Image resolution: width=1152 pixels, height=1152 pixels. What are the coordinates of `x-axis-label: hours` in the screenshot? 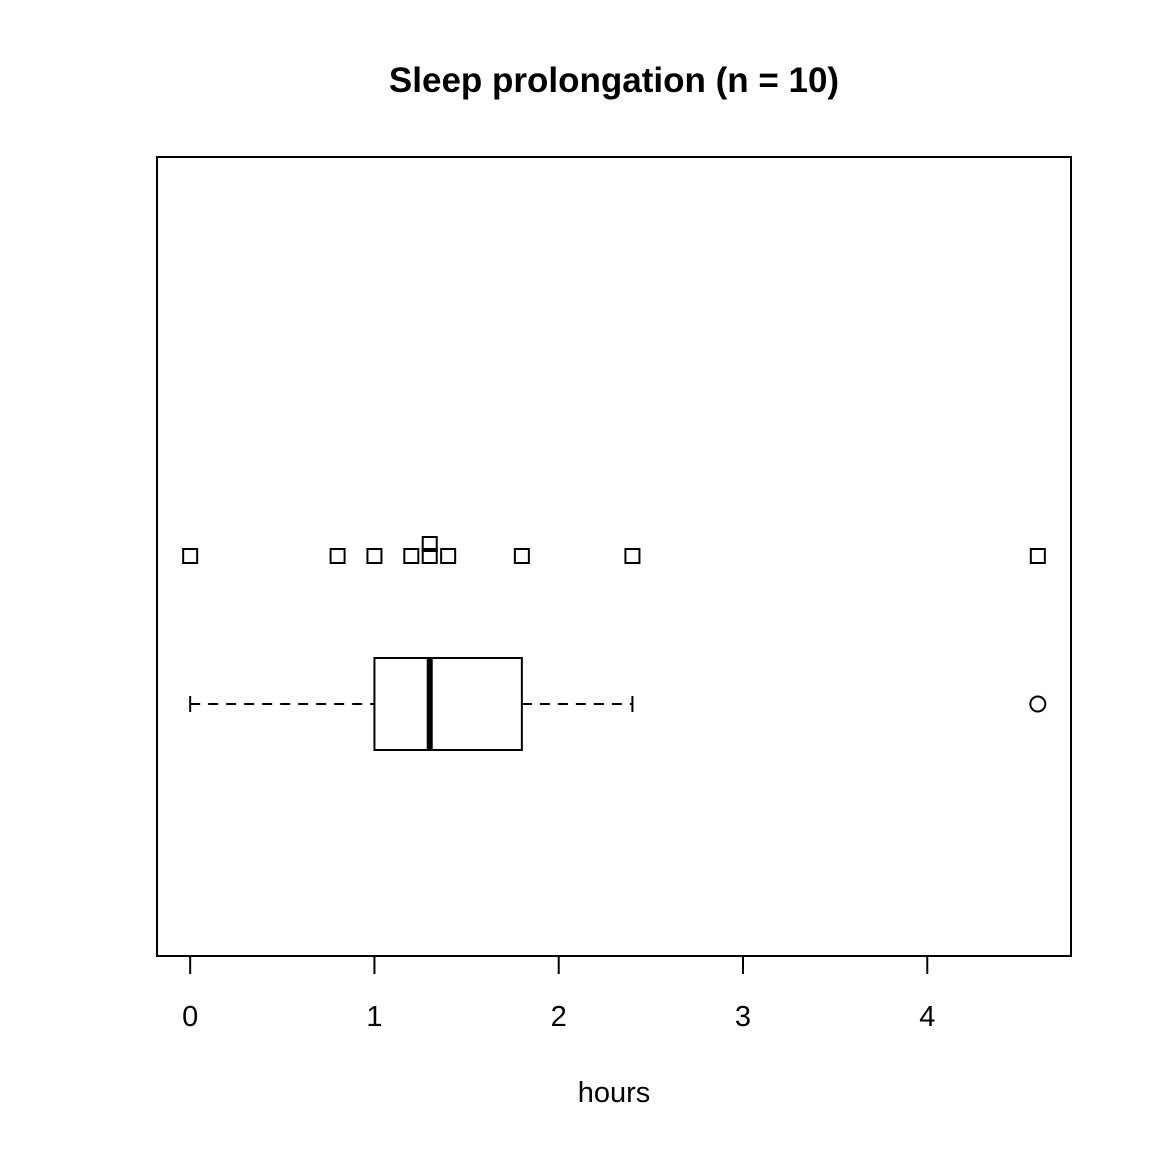 It's located at (614, 1093).